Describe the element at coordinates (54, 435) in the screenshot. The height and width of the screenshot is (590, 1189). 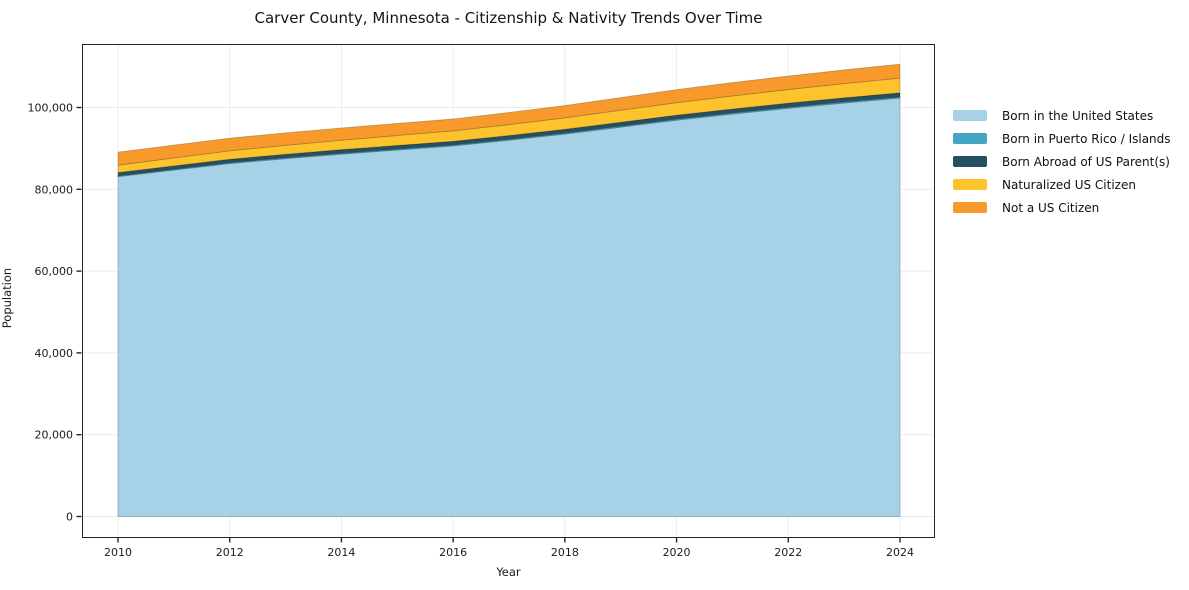
I see `y-tick-label: 20,000` at that location.